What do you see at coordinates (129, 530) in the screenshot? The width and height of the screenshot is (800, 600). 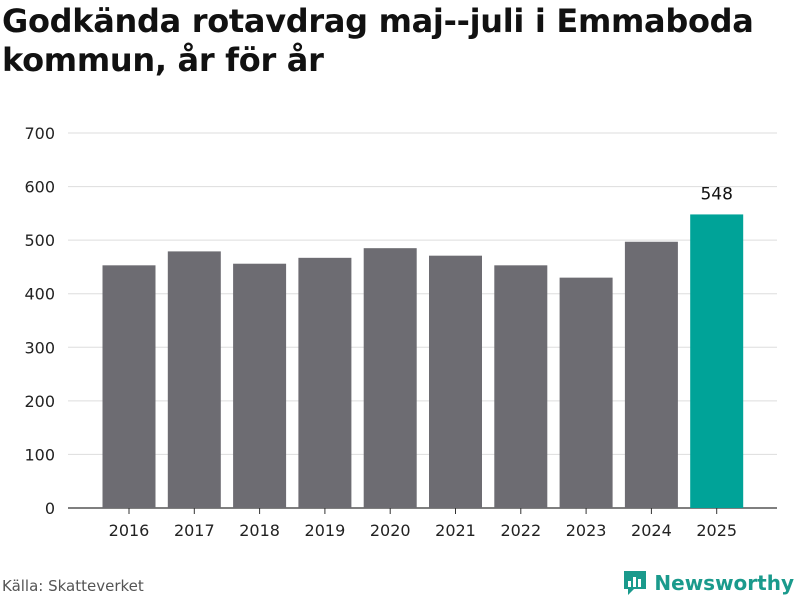 I see `x-tick-label: 2016` at bounding box center [129, 530].